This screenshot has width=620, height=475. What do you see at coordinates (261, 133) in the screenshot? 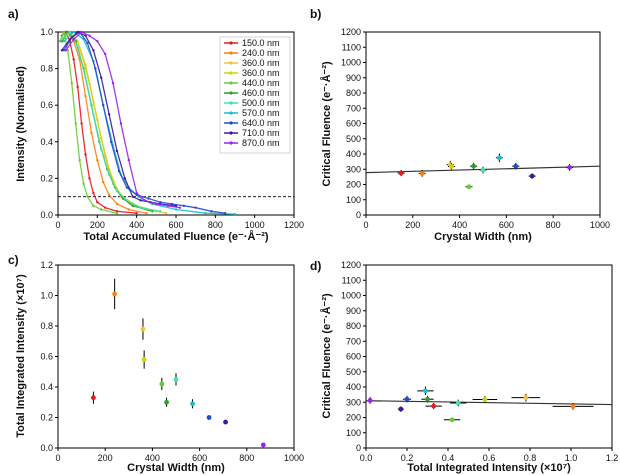
I see `legend-label: 710.0 nm` at bounding box center [261, 133].